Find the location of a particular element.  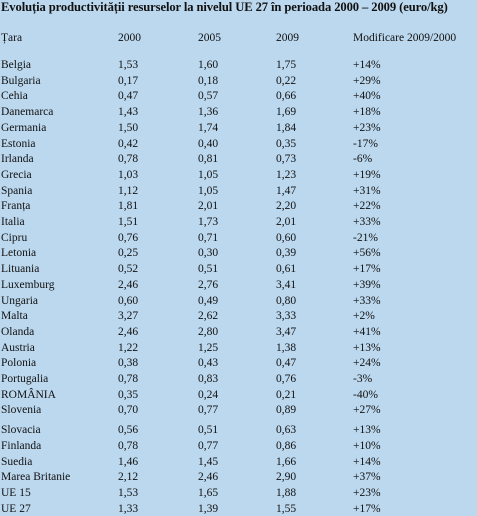

row-change-cell: +29% is located at coordinates (367, 80).